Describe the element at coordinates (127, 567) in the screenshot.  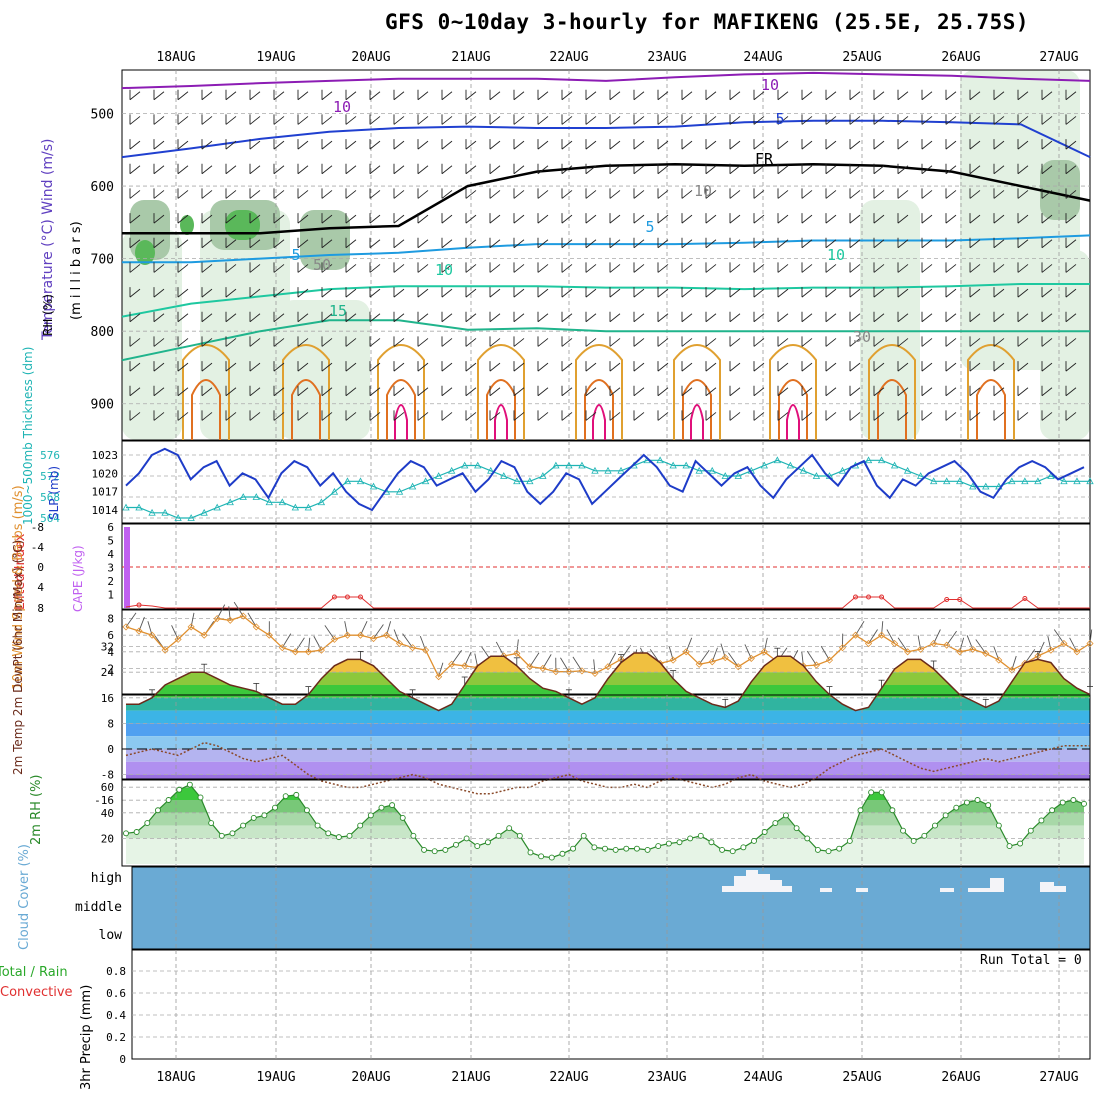
I see `cape-bar` at that location.